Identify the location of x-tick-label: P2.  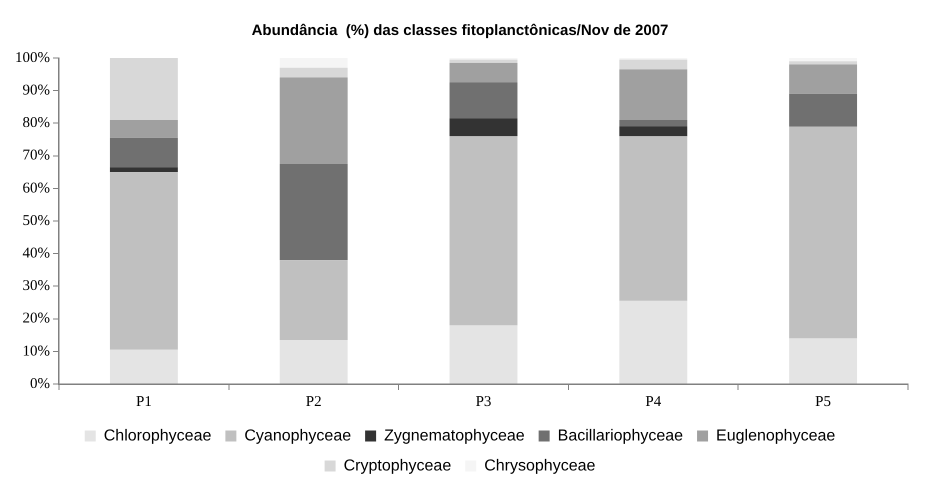
(314, 402).